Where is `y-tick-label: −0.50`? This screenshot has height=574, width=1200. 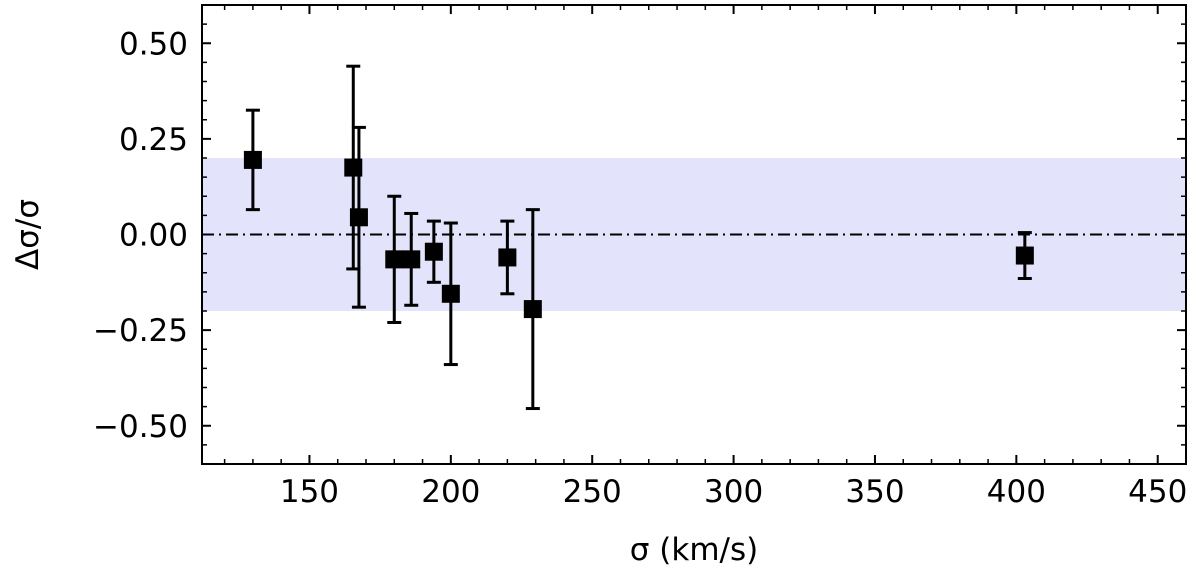
y-tick-label: −0.50 is located at coordinates (140, 427).